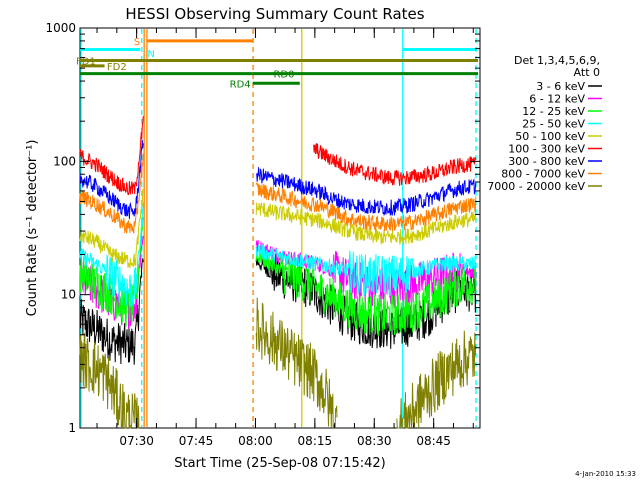 The width and height of the screenshot is (640, 480). I want to click on y-axis-label: Count Rate (s⁻¹ detector⁻¹), so click(32, 228).